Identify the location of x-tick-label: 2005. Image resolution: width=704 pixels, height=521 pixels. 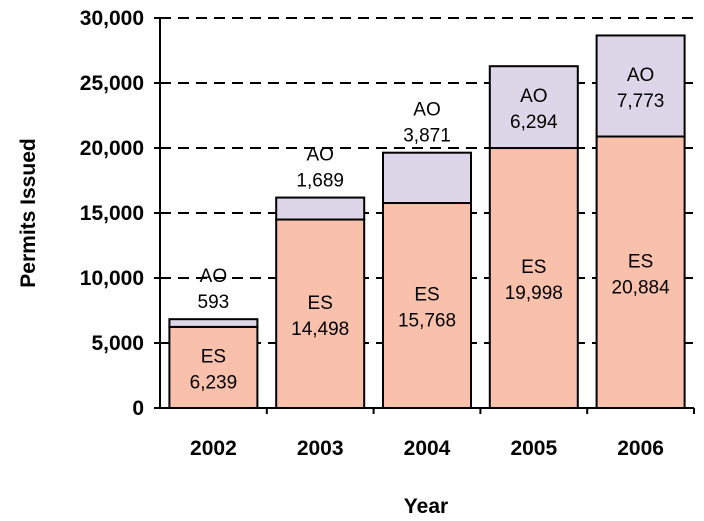
(533, 448).